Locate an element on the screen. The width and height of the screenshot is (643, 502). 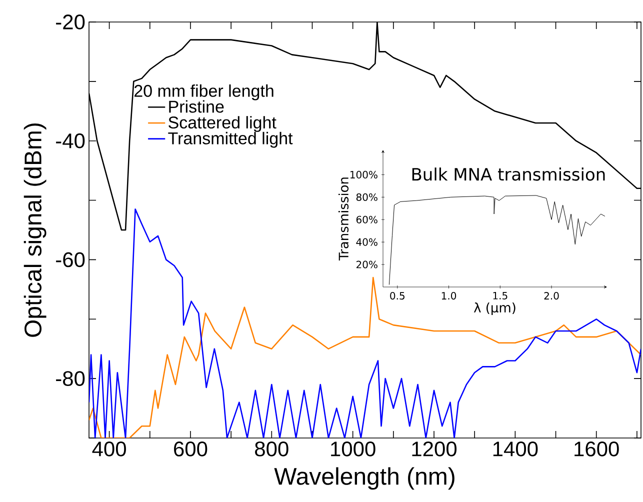
text: Bulk MNA transmission is located at coordinates (508, 174).